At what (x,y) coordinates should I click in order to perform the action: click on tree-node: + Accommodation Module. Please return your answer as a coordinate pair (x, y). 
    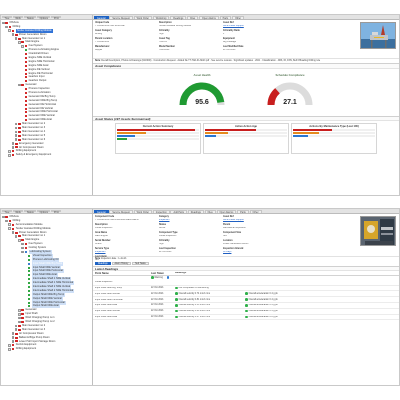
    Looking at the image, I should click on (46, 225).